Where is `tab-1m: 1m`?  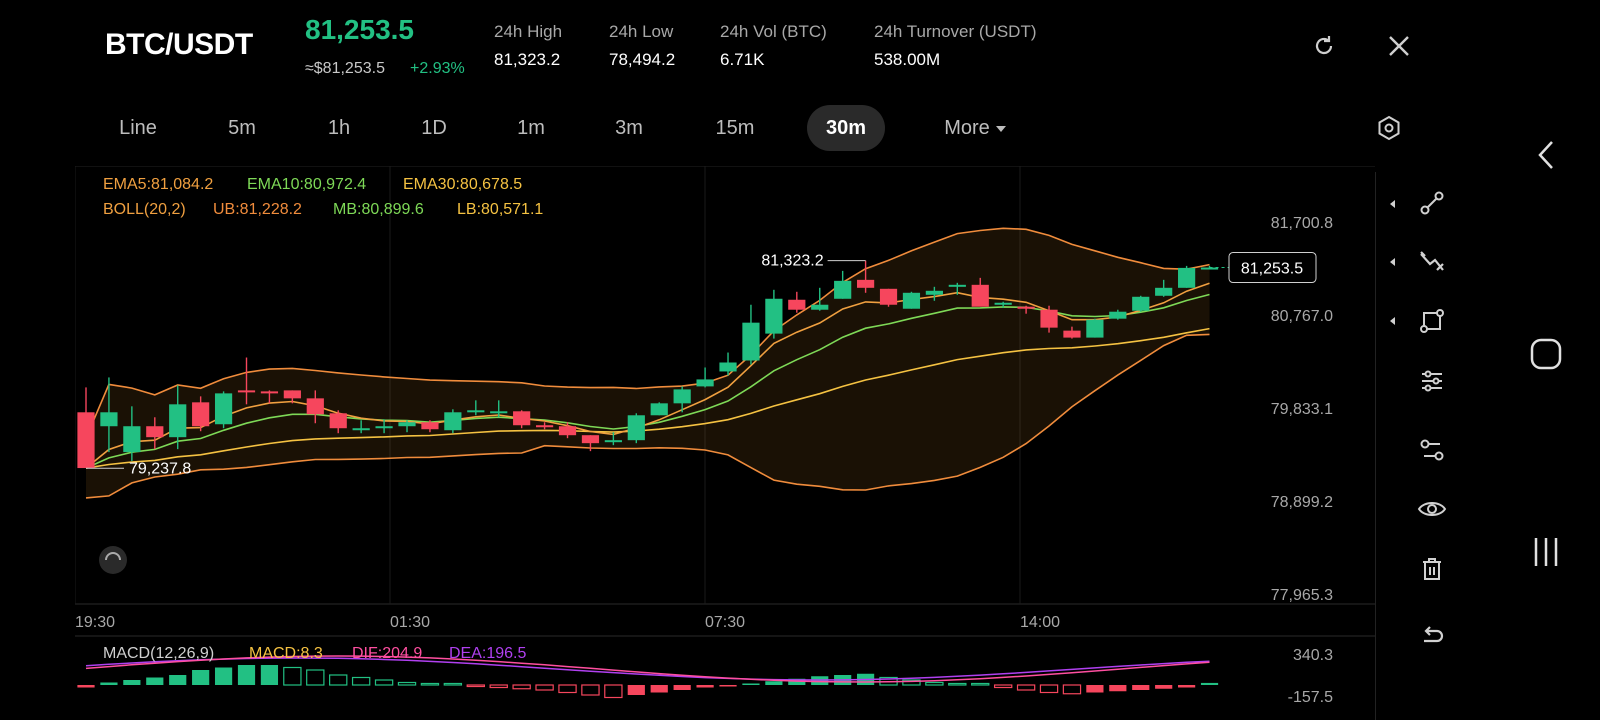
tab-1m: 1m is located at coordinates (531, 128).